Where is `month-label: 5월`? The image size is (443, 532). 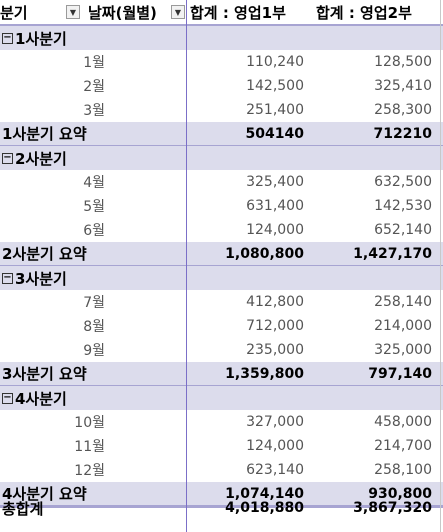
month-label: 5월 is located at coordinates (94, 207).